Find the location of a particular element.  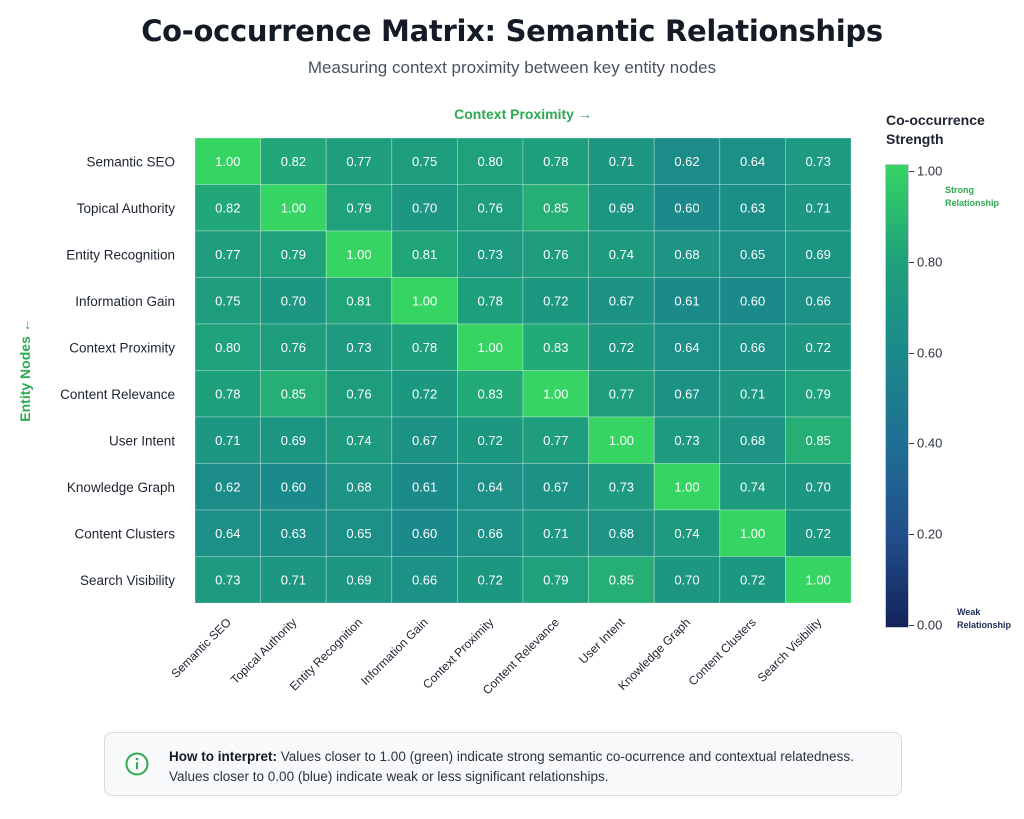

info-icon is located at coordinates (137, 764).